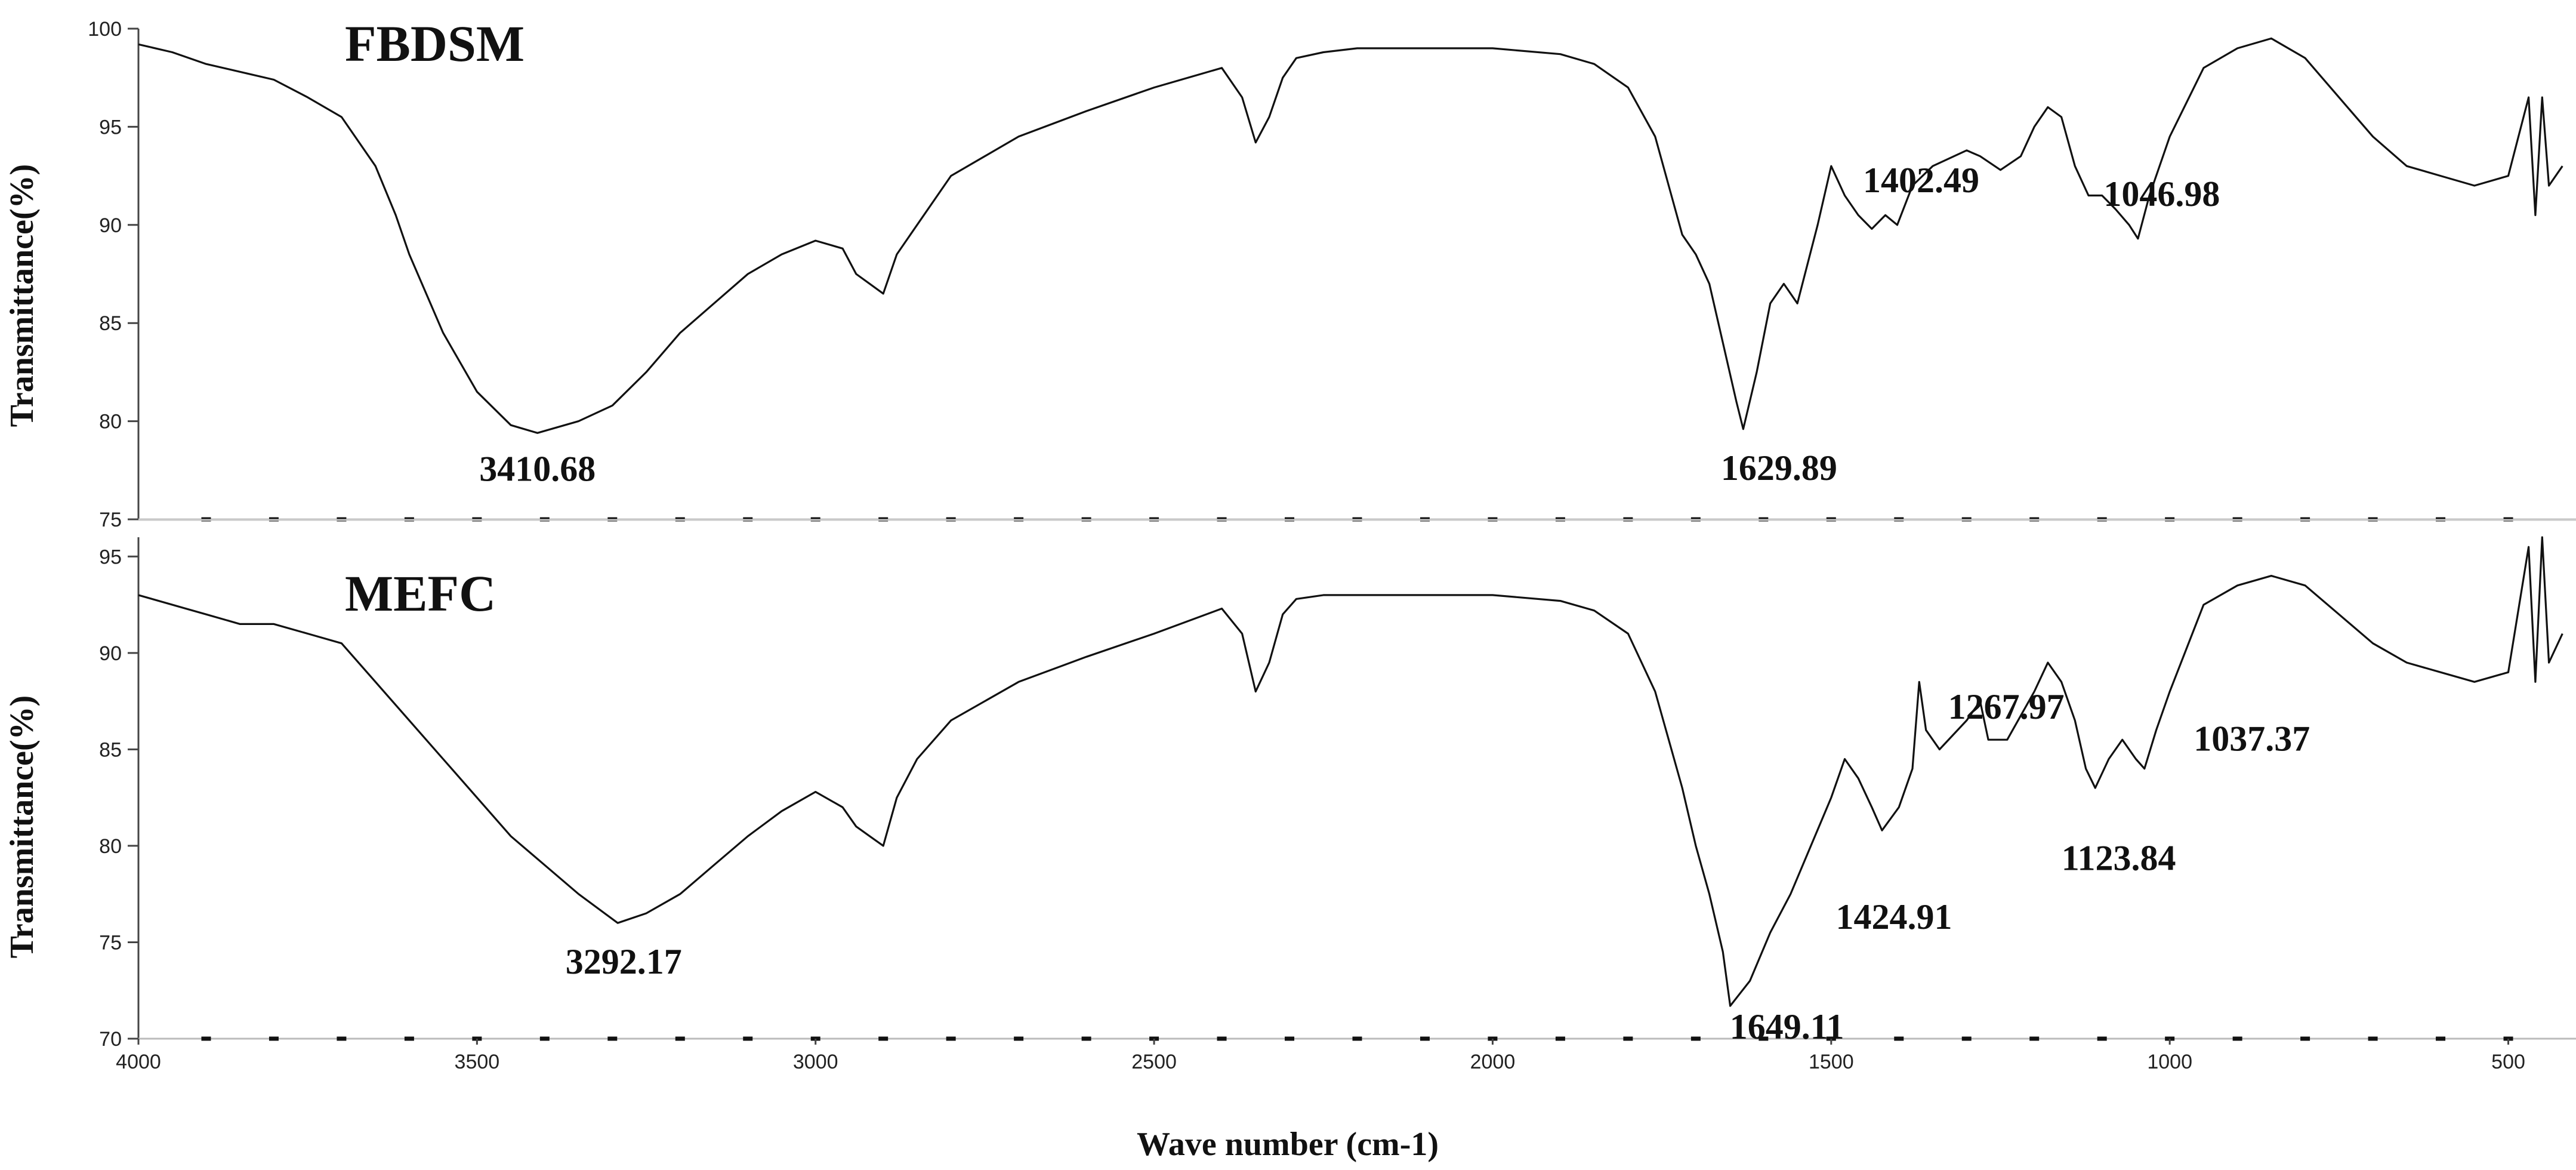 Image resolution: width=2576 pixels, height=1170 pixels. I want to click on peak-label: 3410.68, so click(537, 468).